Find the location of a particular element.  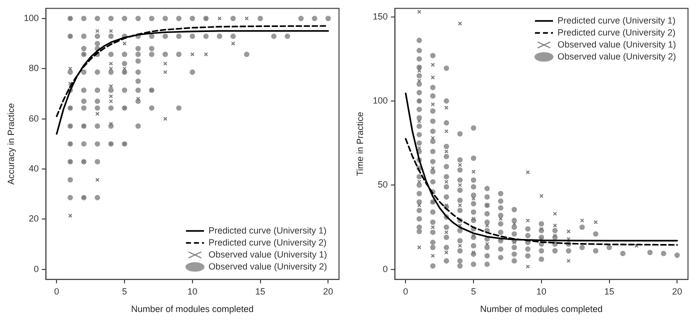

y-tick-label: 80 is located at coordinates (33, 68).